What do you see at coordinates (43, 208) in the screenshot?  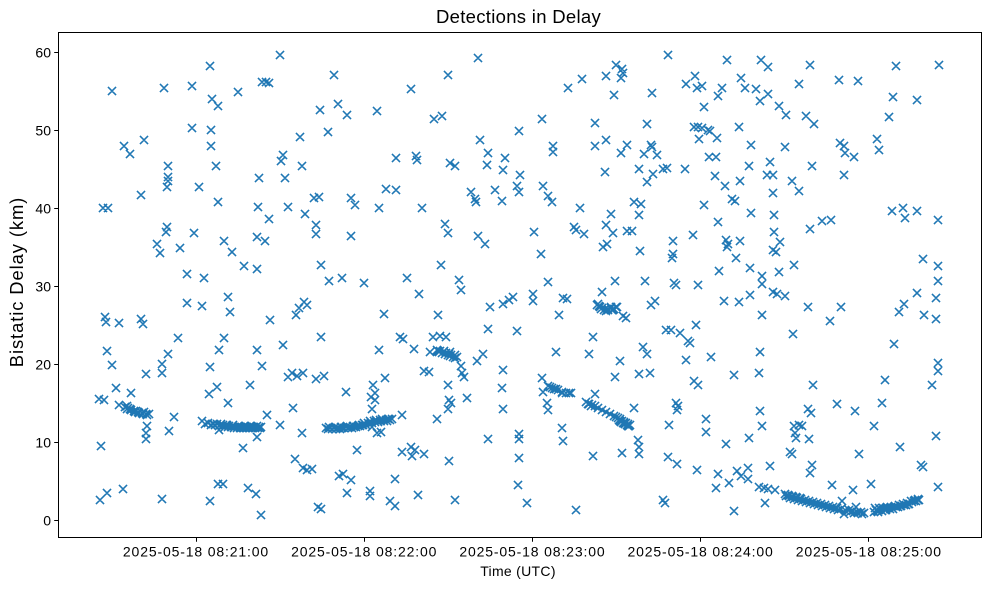 I see `svg-text: 40` at bounding box center [43, 208].